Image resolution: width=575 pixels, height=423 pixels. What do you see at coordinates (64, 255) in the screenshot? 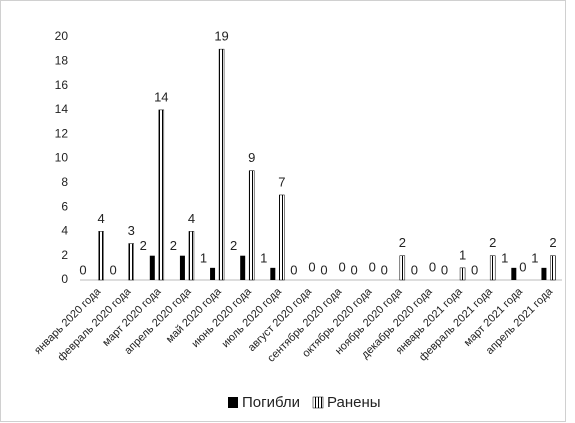
I see `y-tick-label: 2` at bounding box center [64, 255].